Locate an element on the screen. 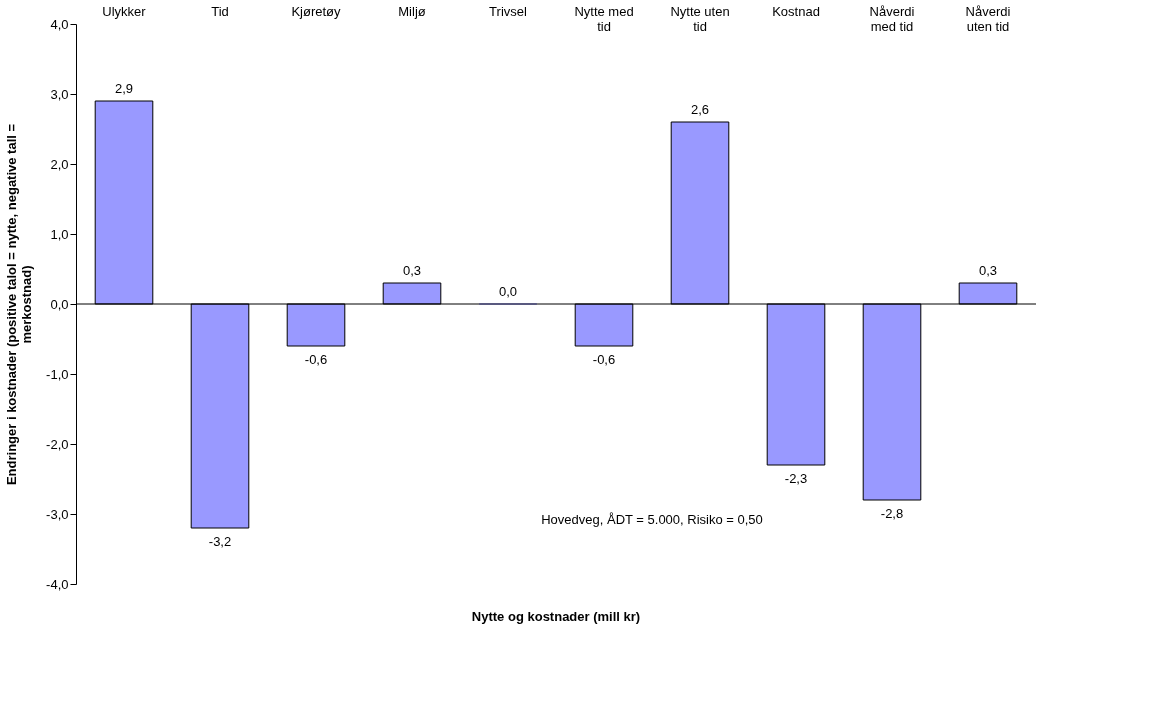 This screenshot has width=1165, height=704. x-tick-label: Kjøretøy is located at coordinates (316, 11).